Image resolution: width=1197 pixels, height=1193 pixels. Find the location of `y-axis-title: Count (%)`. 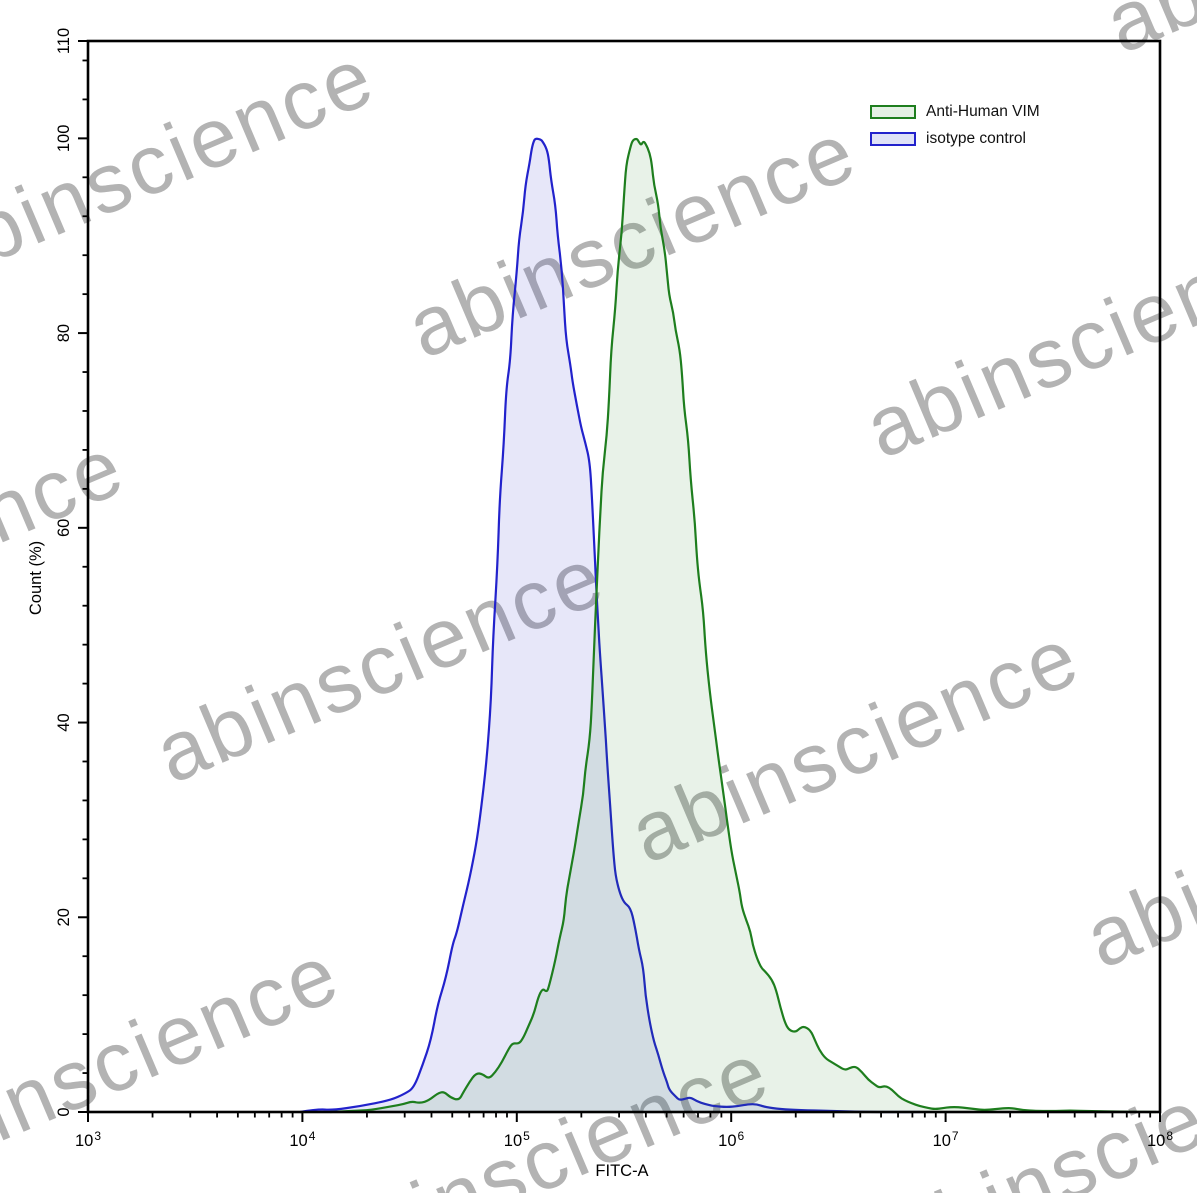

y-axis-title: Count (%) is located at coordinates (36, 578).